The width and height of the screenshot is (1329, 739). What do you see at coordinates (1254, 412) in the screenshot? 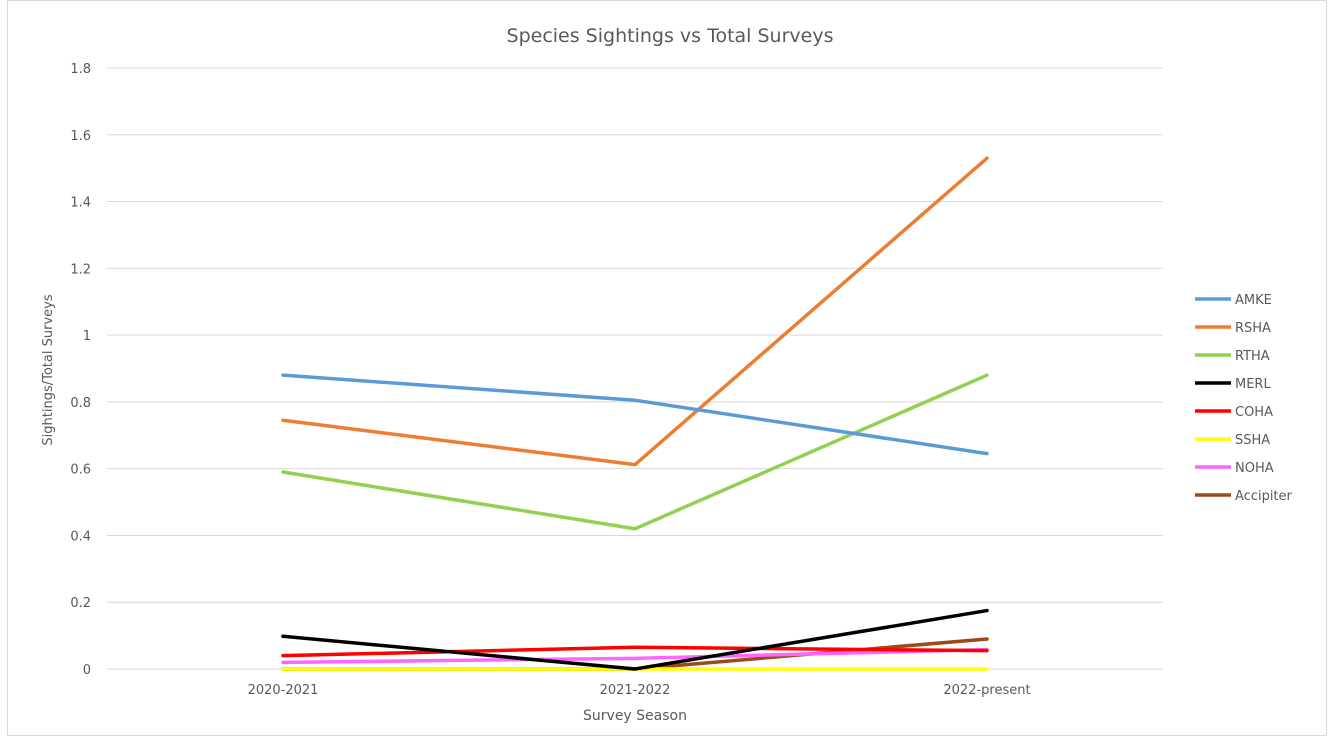
I see `legend-label: COHA` at bounding box center [1254, 412].